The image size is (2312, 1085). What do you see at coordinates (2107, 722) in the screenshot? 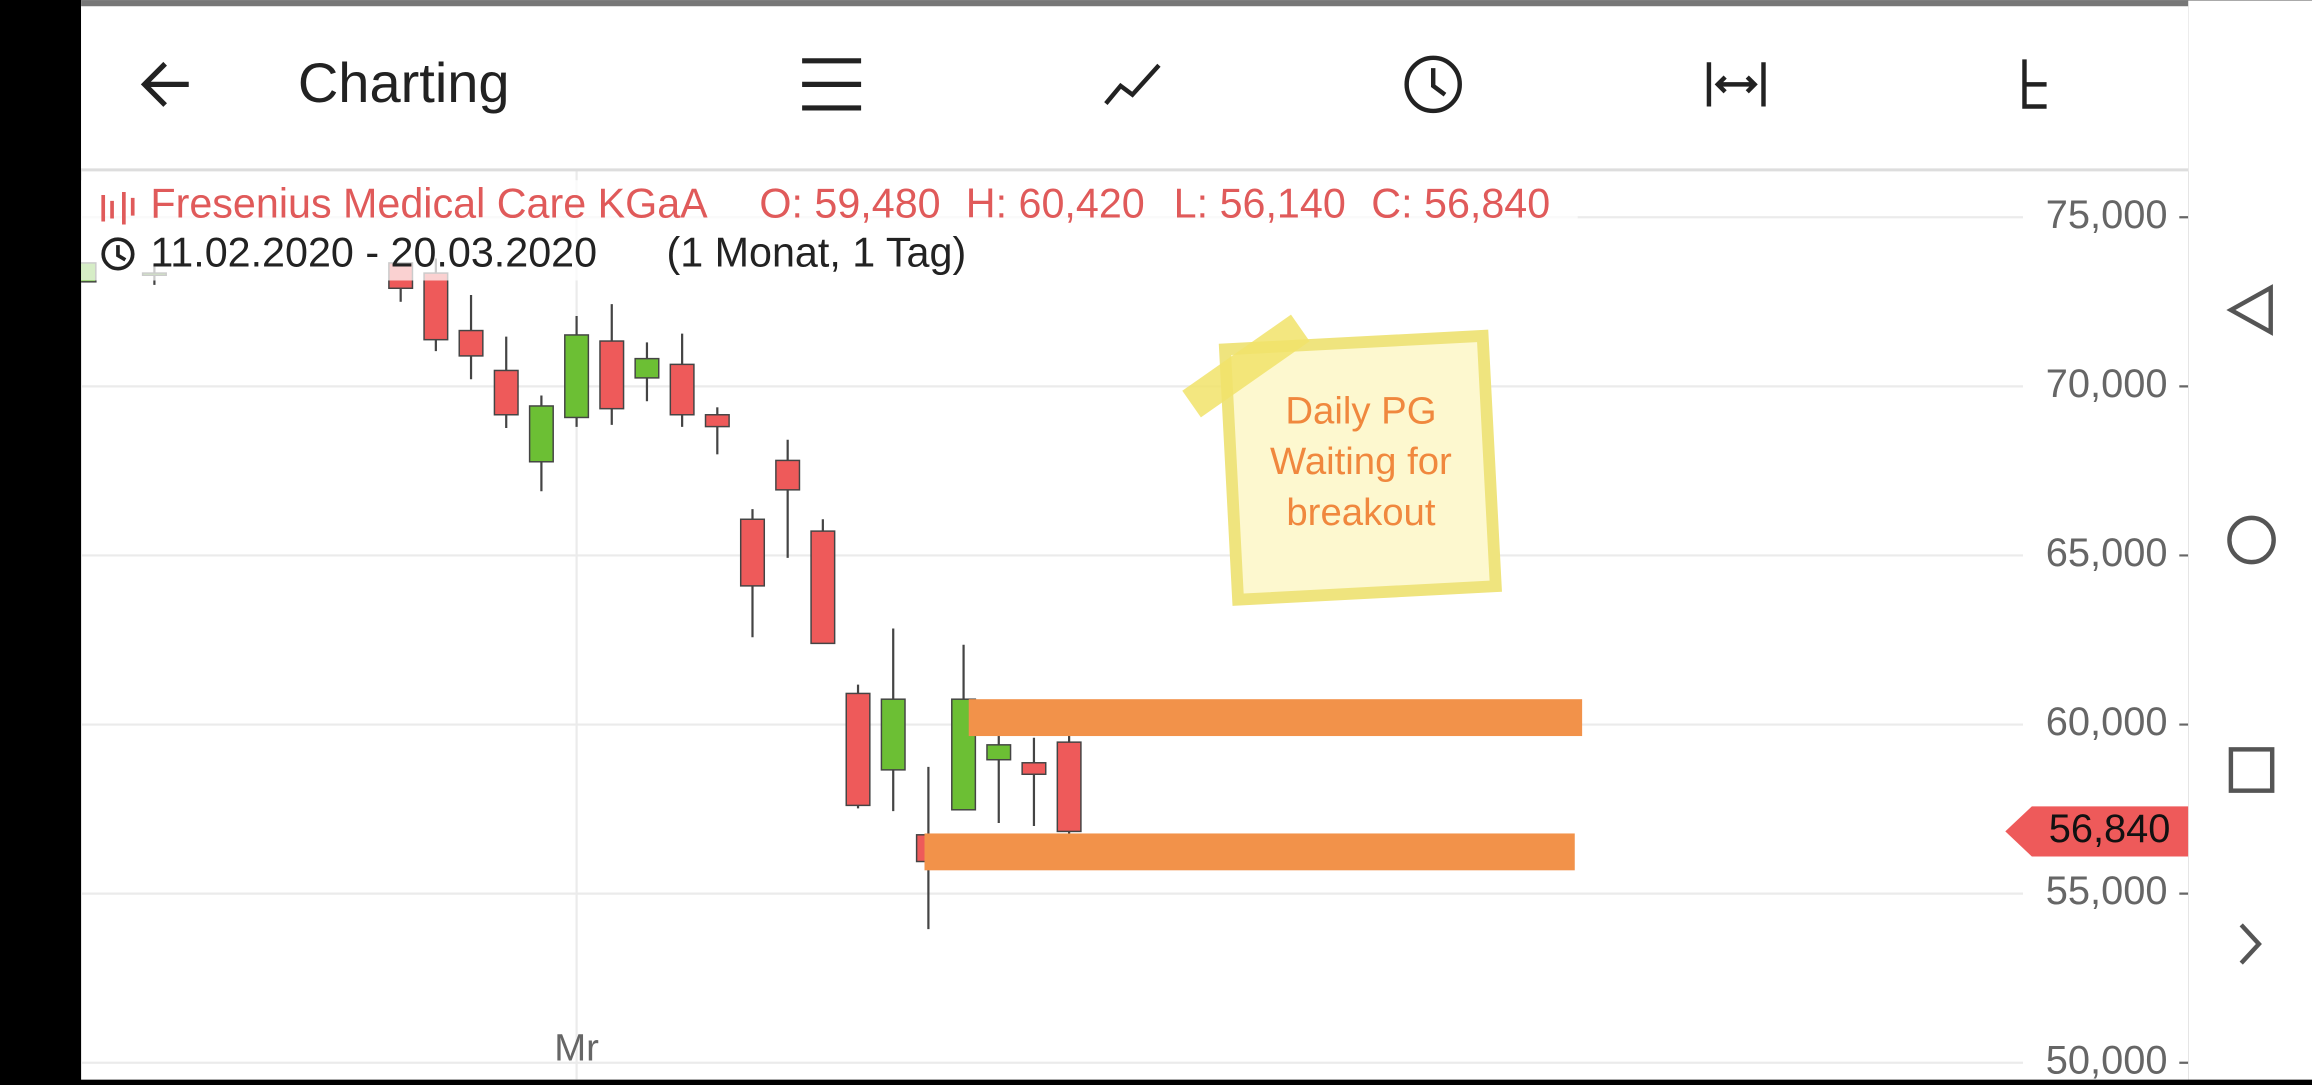
I see `y-tick-label: 60,000` at bounding box center [2107, 722].